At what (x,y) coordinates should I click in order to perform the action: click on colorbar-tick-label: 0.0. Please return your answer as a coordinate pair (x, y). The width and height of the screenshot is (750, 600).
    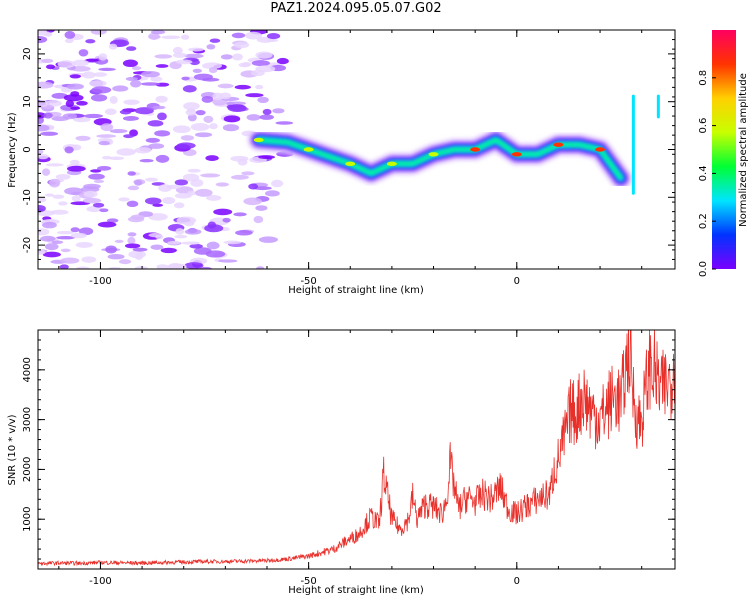
    Looking at the image, I should click on (703, 269).